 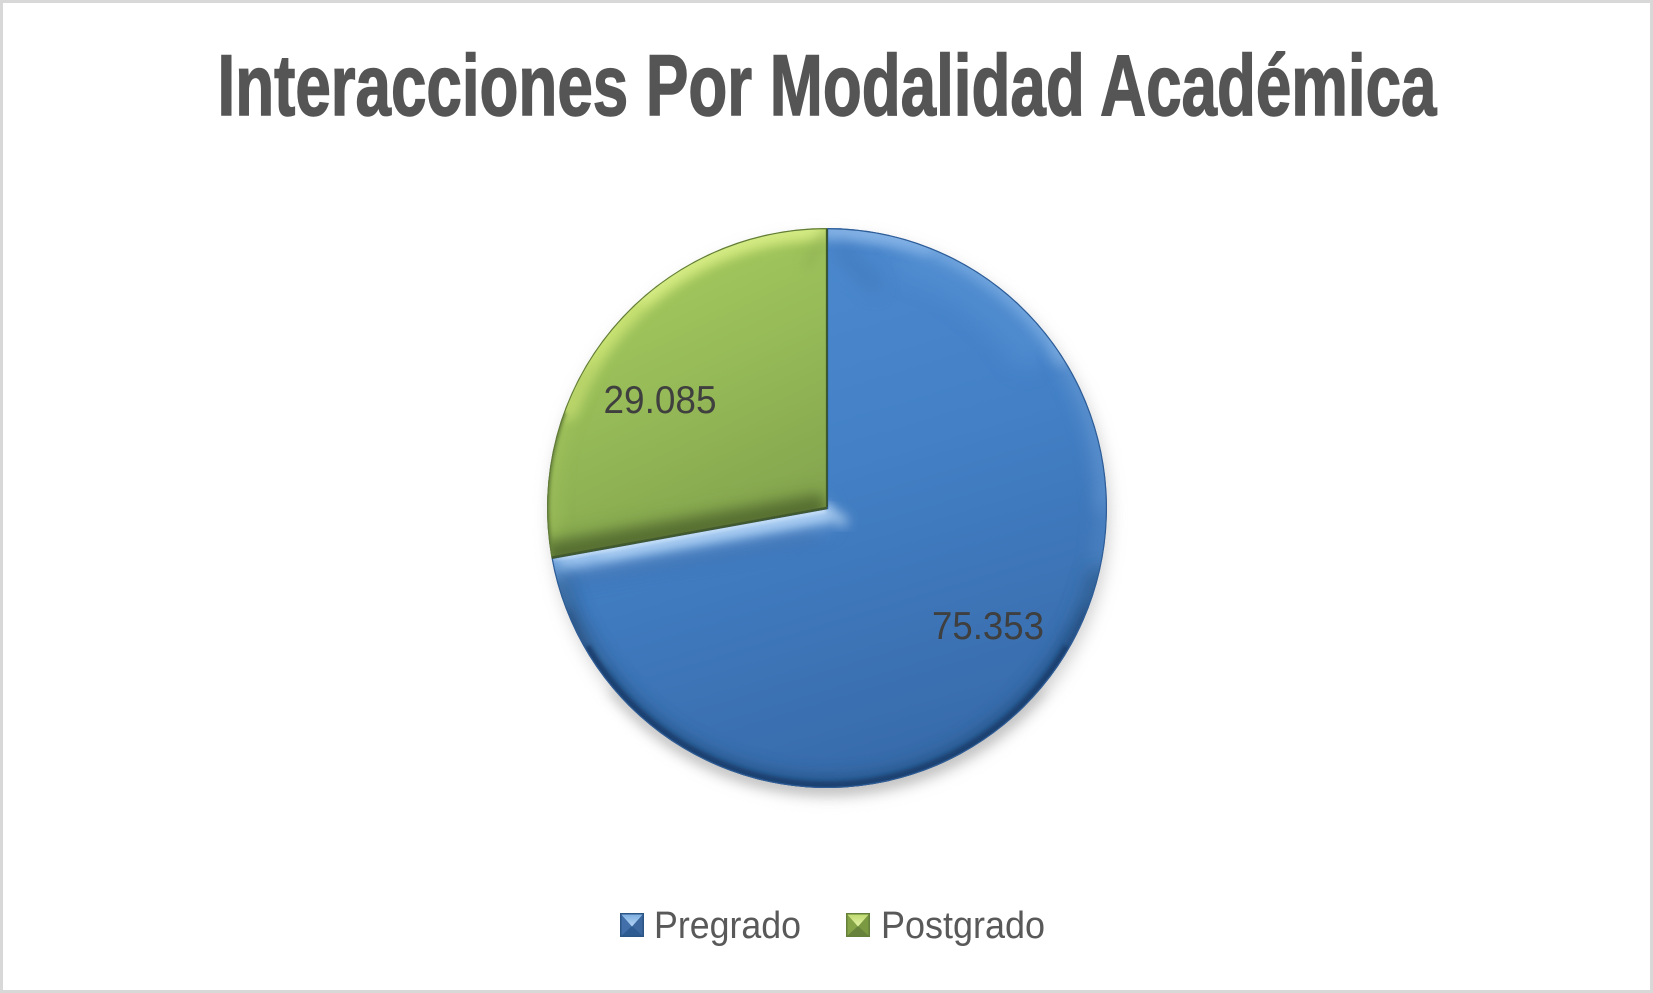 What do you see at coordinates (727, 926) in the screenshot?
I see `svg-text: Pregrado` at bounding box center [727, 926].